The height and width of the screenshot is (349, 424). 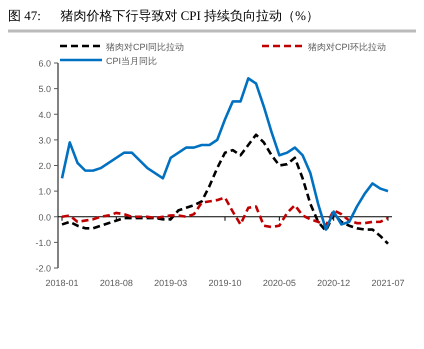 I want to click on y-tick-label: 1.0, so click(x=44, y=191).